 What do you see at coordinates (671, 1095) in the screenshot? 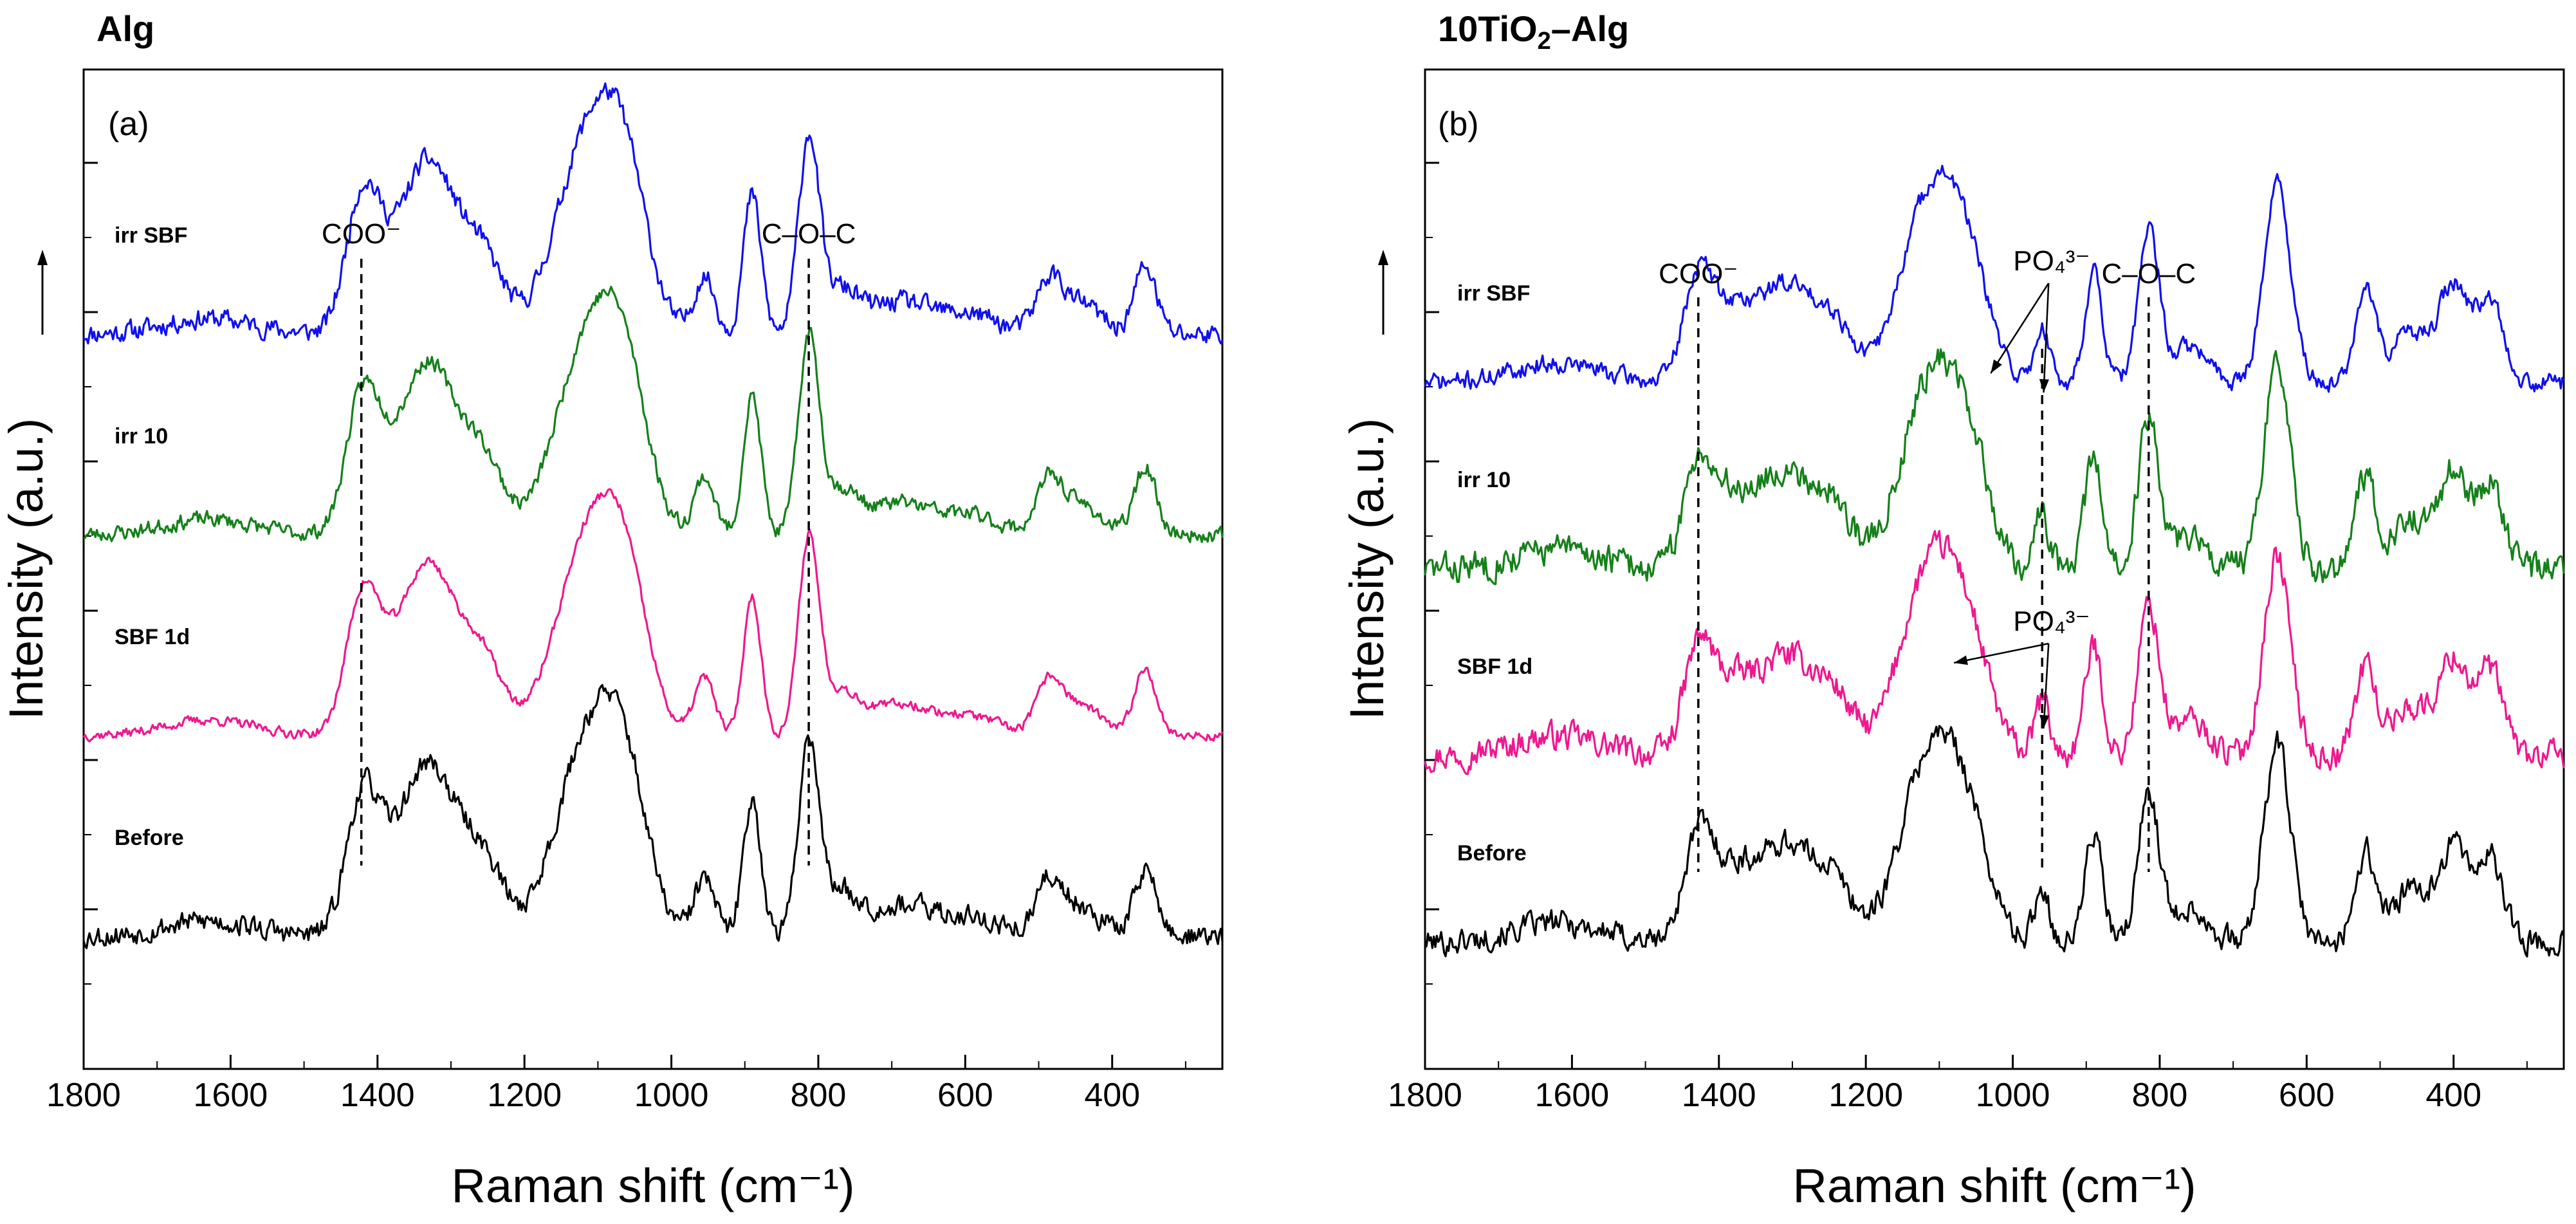
I see `panel-a-x-tick-label-1000: 1000` at bounding box center [671, 1095].